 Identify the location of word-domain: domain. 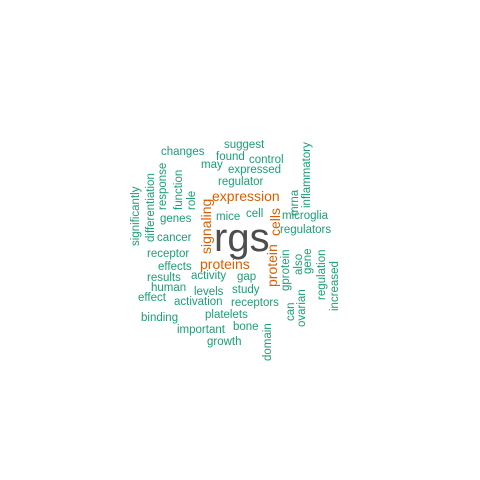
(268, 342).